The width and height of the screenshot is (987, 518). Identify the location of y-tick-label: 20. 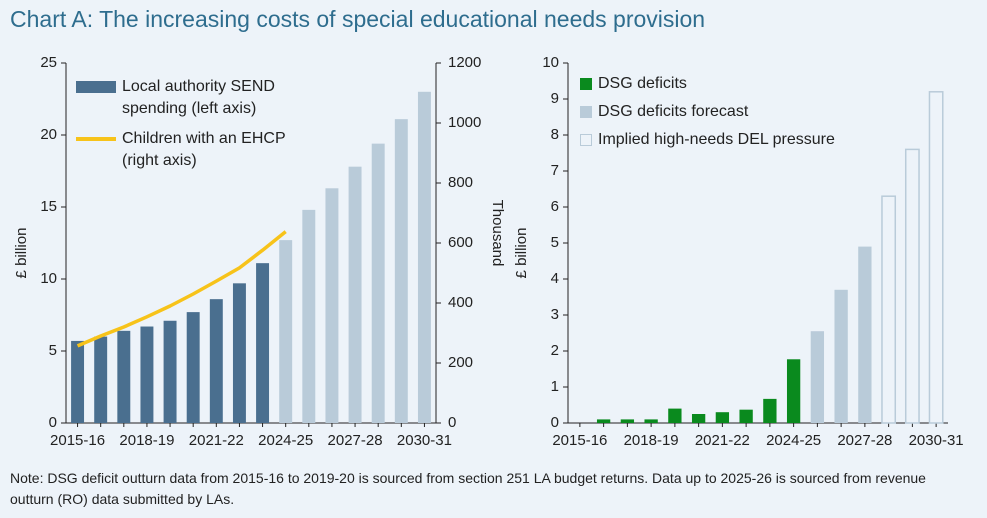
(48, 134).